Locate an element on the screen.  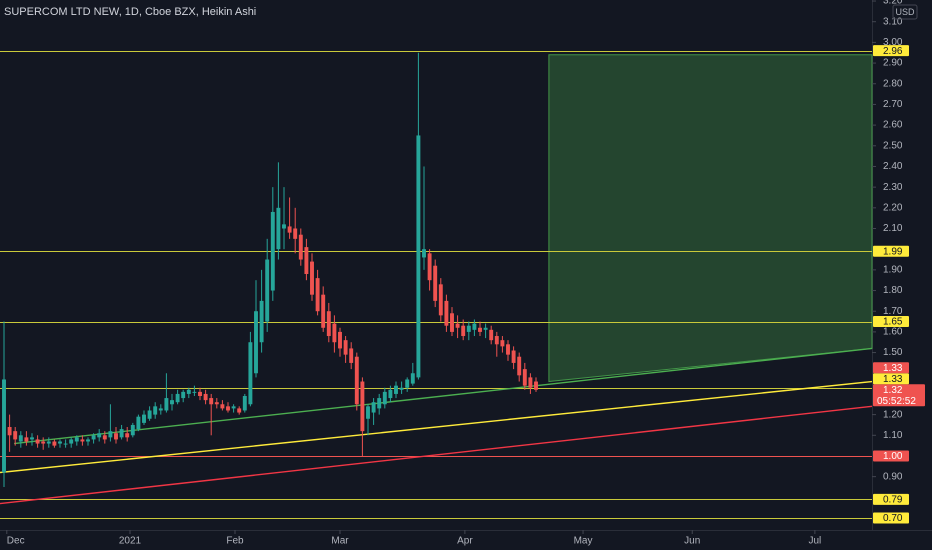
x-tick-label: Jun is located at coordinates (692, 541).